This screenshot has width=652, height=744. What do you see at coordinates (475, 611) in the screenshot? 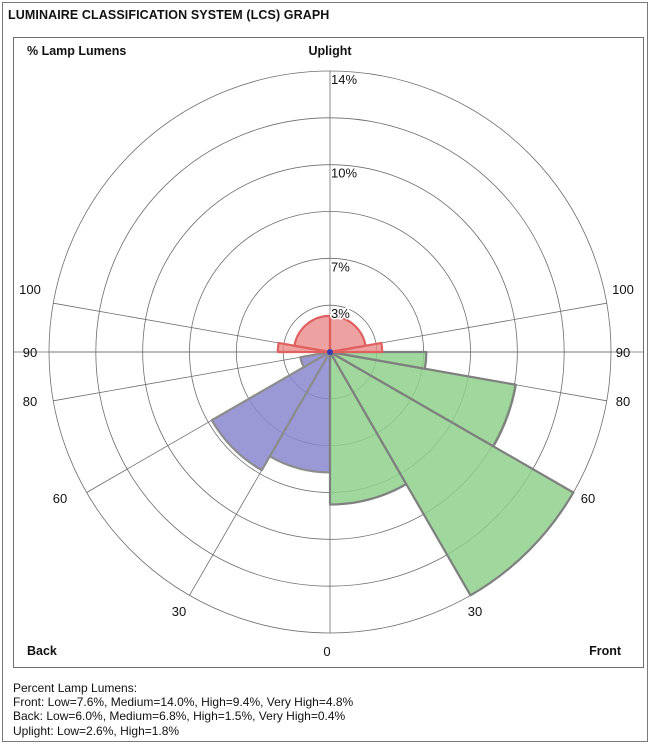
I see `front-angle-tick-30: 30` at bounding box center [475, 611].